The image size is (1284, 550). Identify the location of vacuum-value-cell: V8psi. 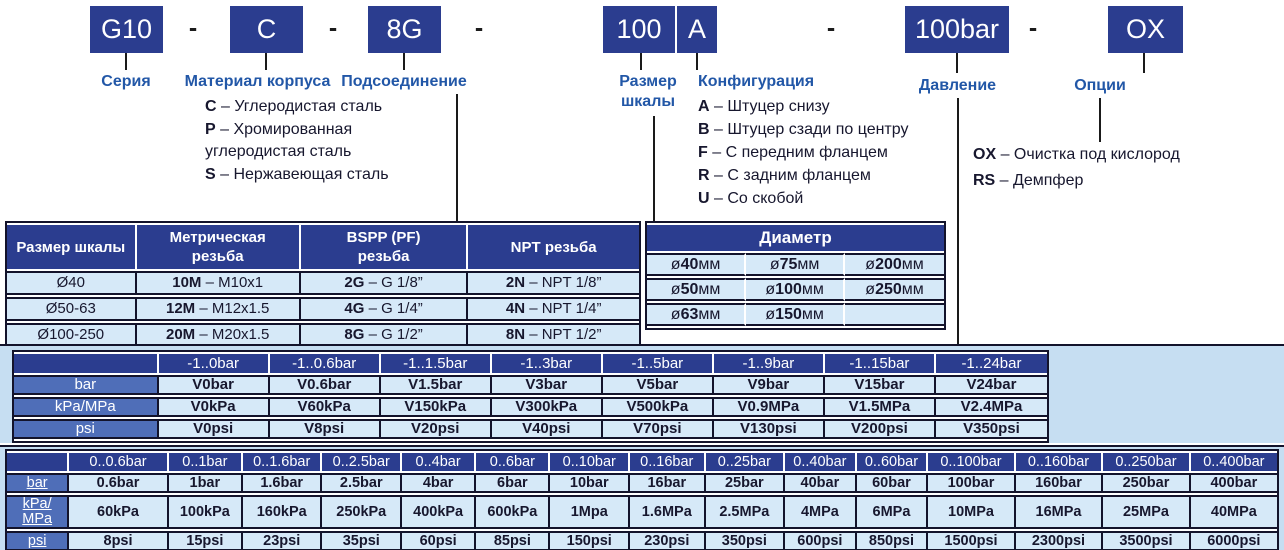
(325, 429).